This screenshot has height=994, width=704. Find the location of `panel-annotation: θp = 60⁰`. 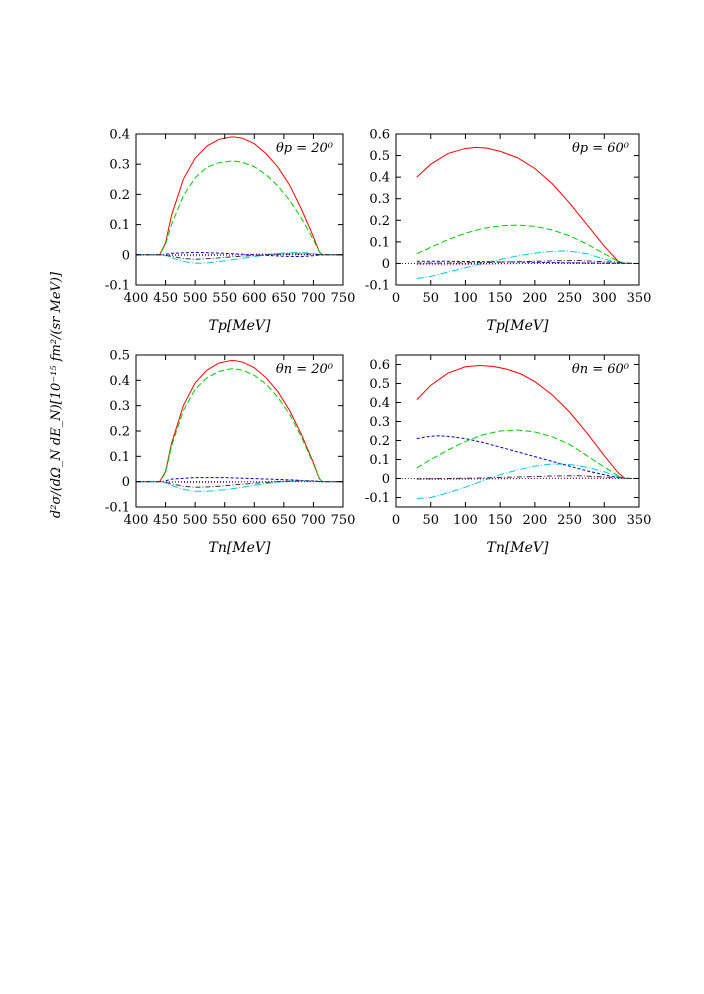

panel-annotation: θp = 60⁰ is located at coordinates (601, 148).